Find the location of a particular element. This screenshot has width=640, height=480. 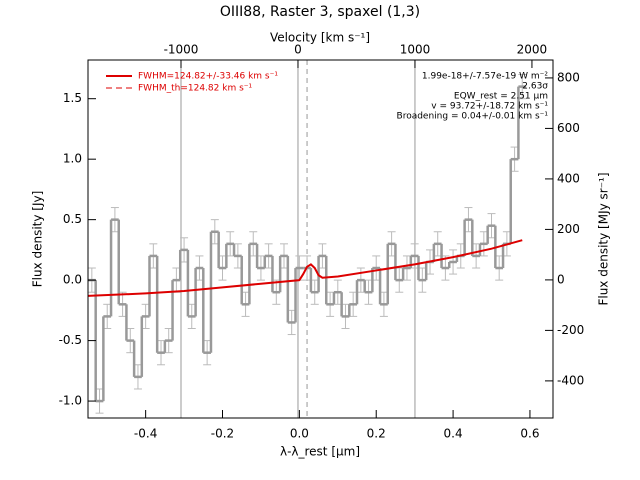

x-tick-label: -0.4 is located at coordinates (145, 434).